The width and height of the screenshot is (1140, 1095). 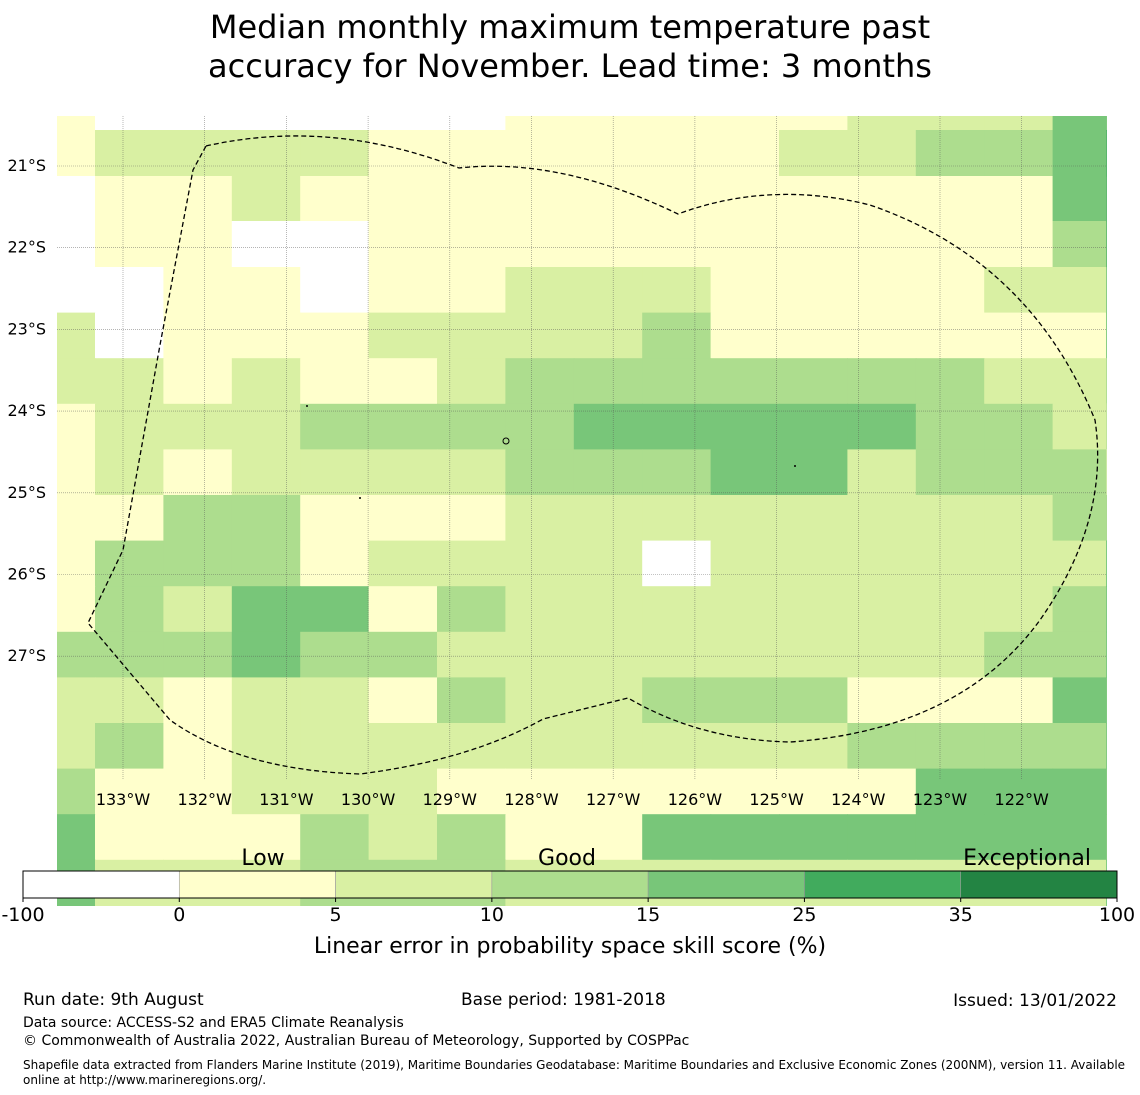 I want to click on lat-label: 25°S, so click(x=26, y=492).